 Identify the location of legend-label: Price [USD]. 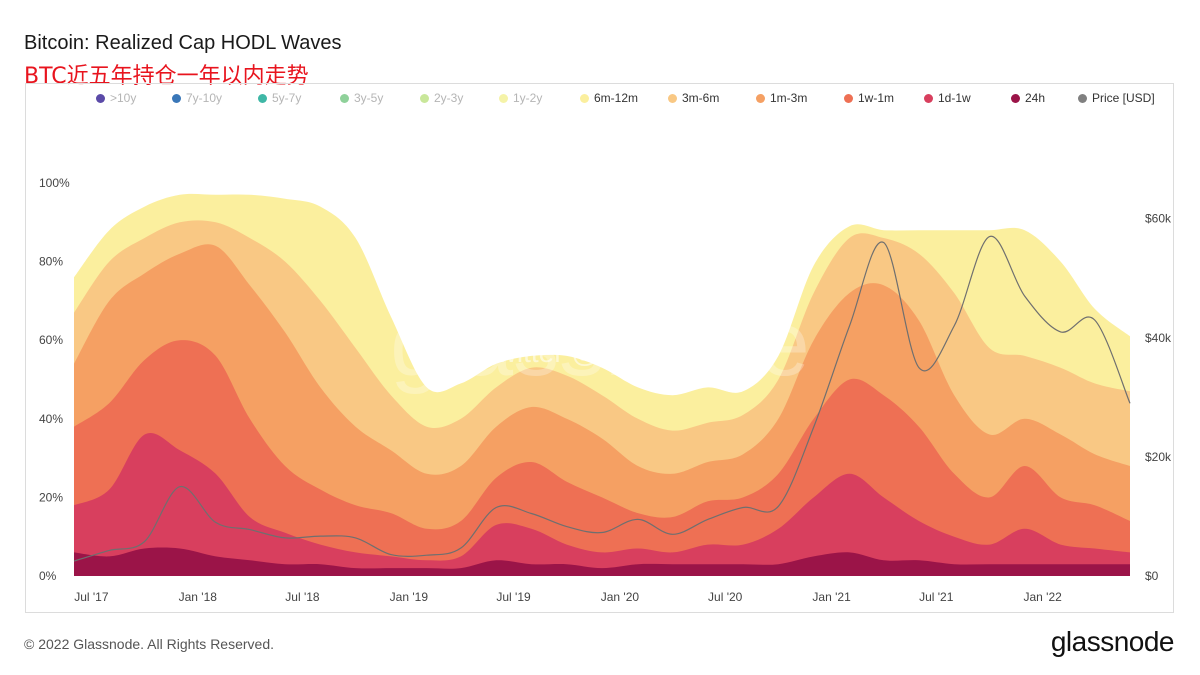
(1123, 98).